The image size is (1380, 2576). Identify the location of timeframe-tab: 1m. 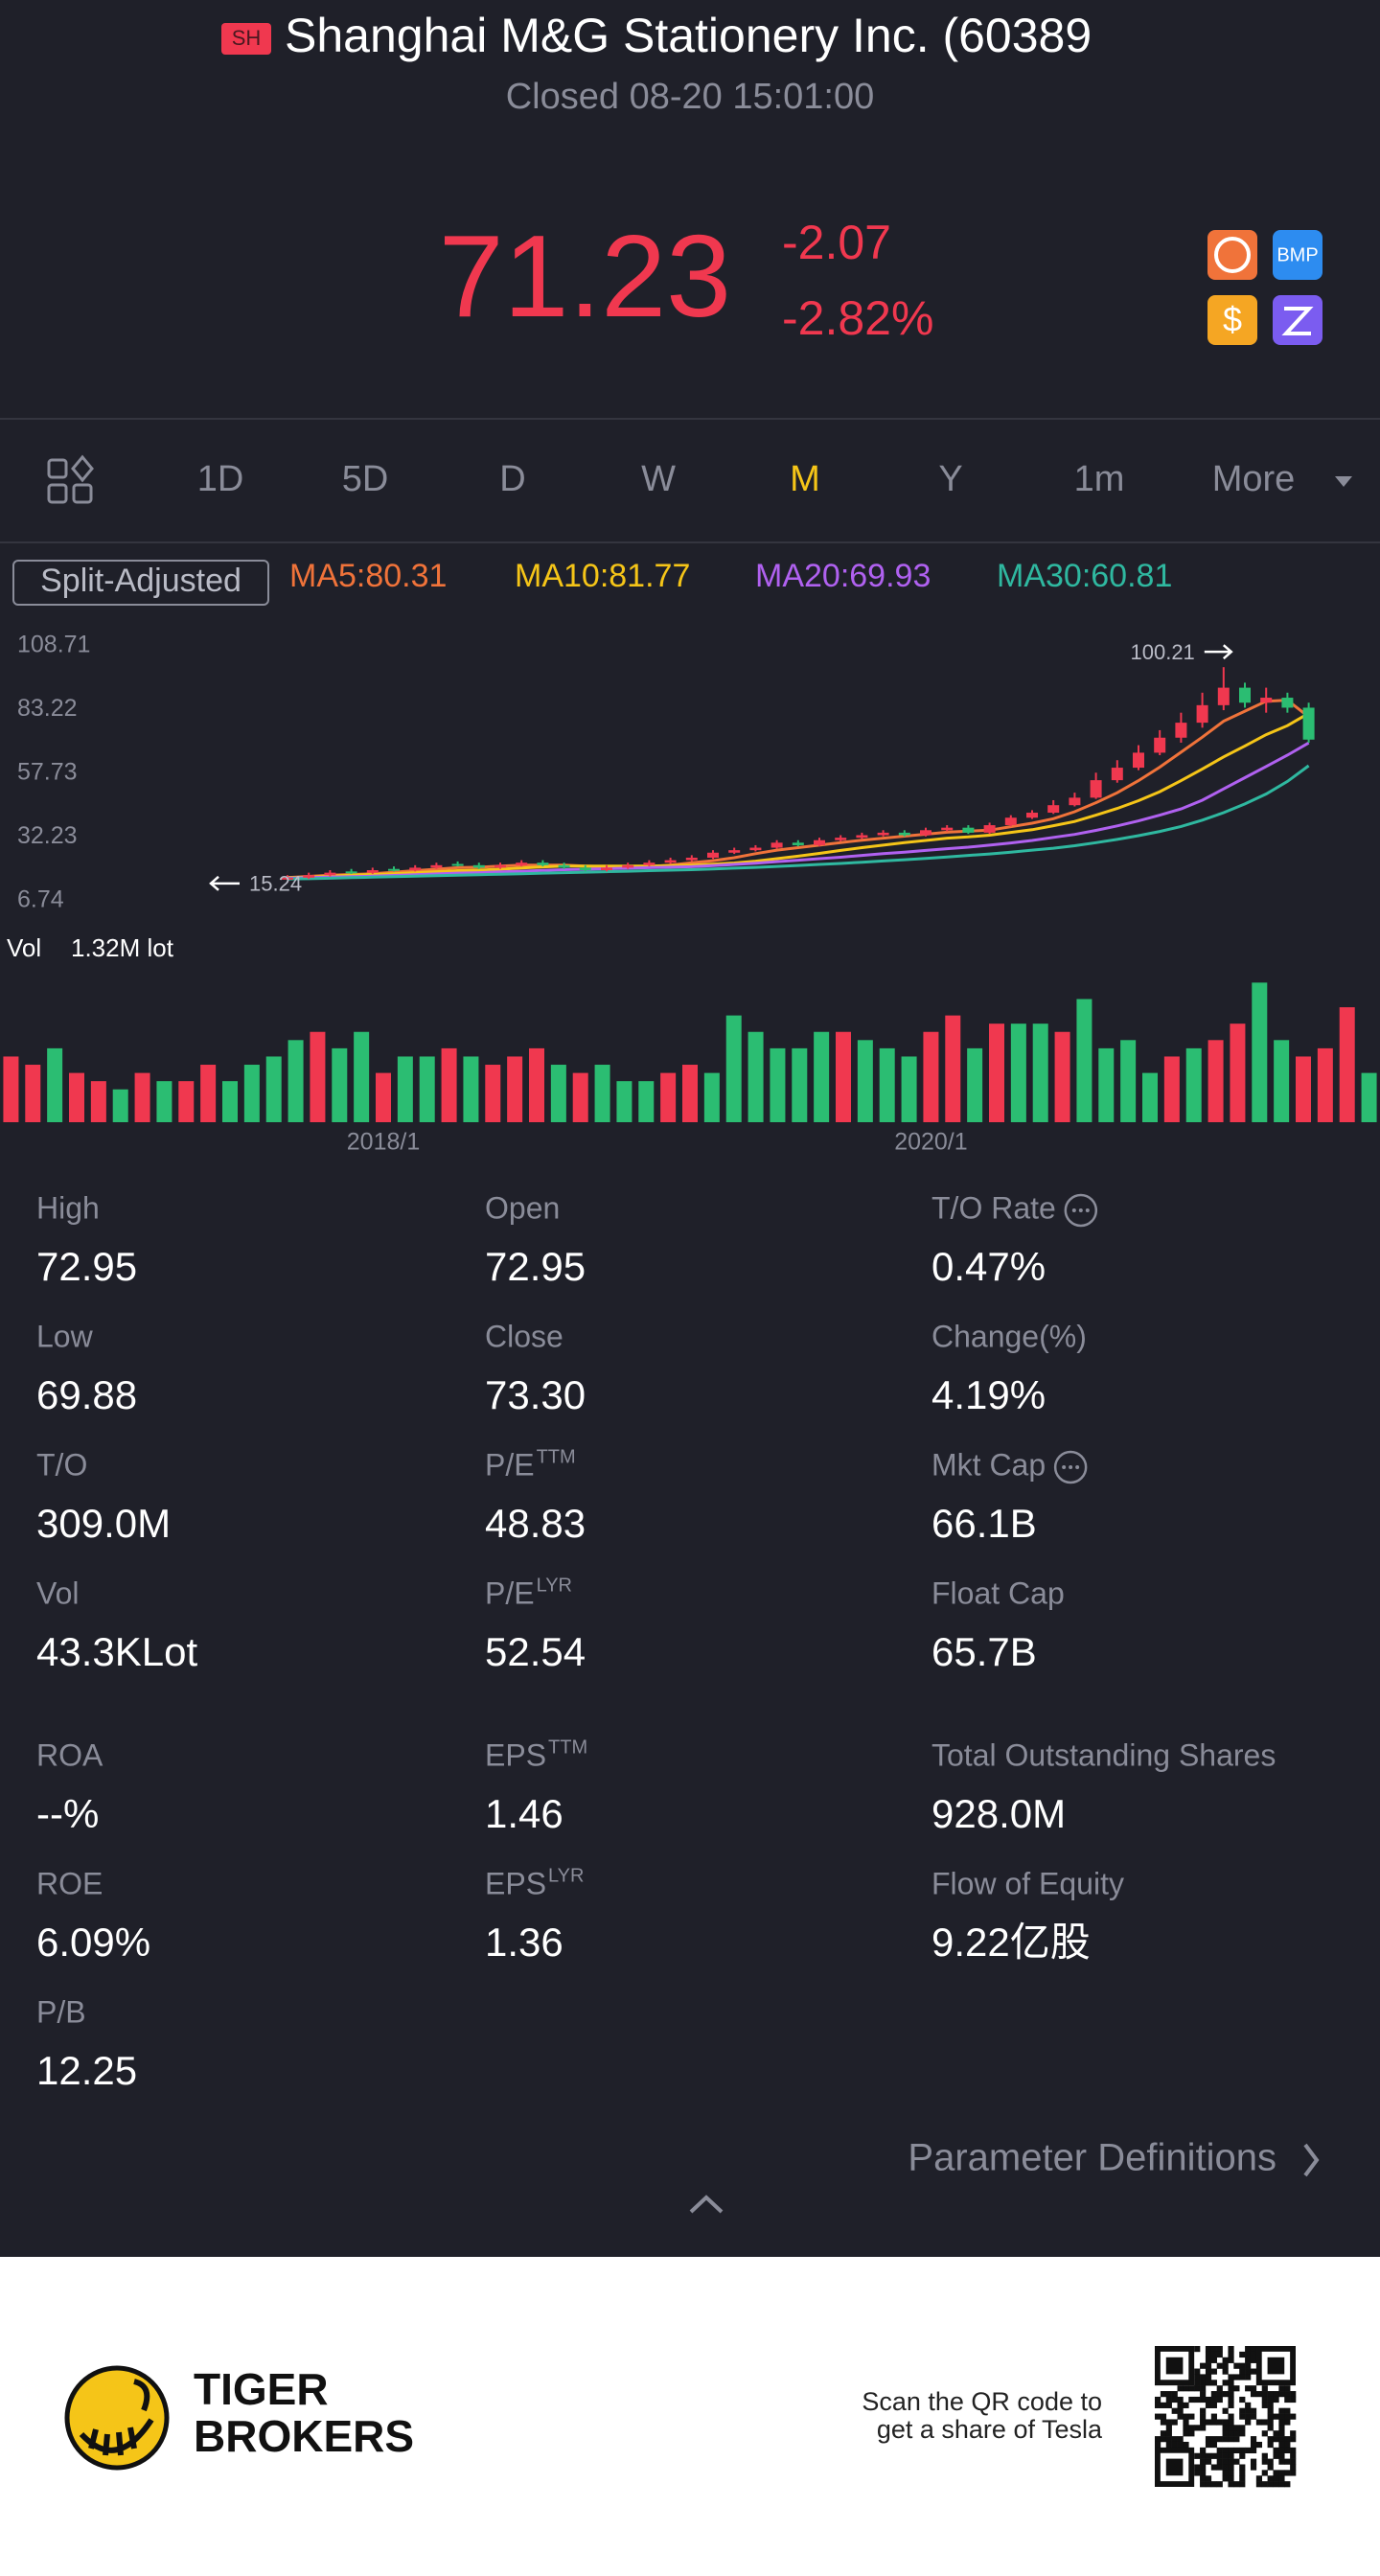
(1099, 479).